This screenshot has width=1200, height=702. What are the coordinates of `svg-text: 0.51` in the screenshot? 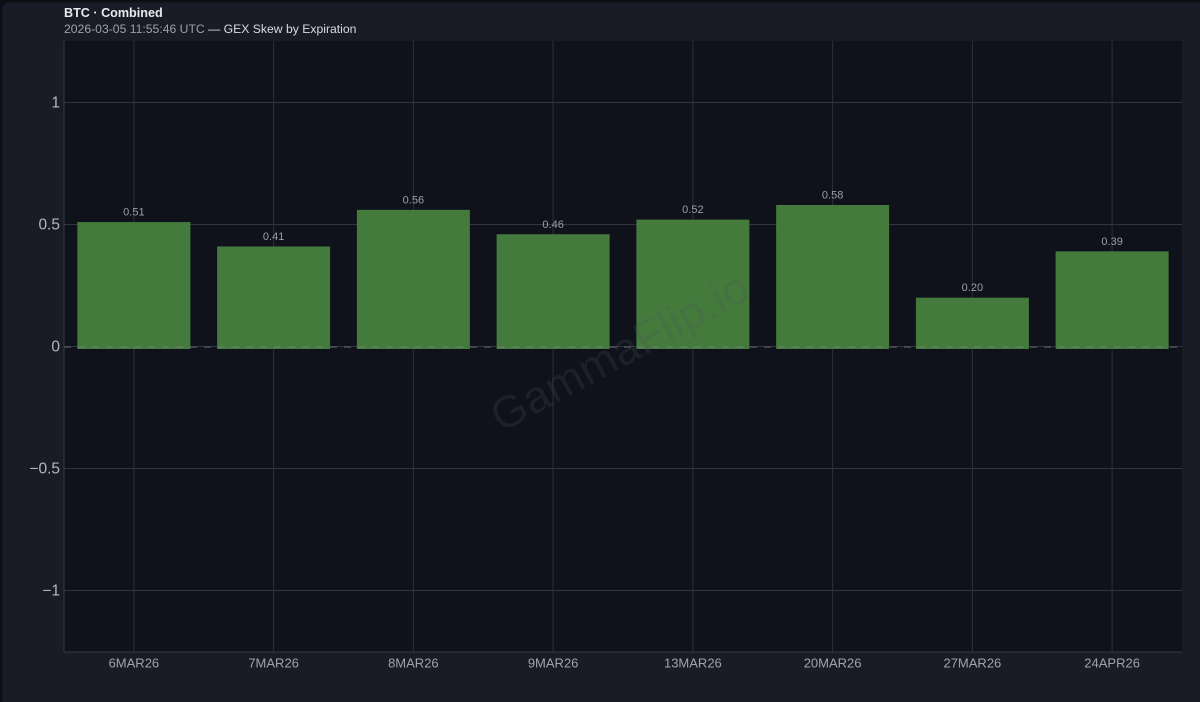 It's located at (133, 213).